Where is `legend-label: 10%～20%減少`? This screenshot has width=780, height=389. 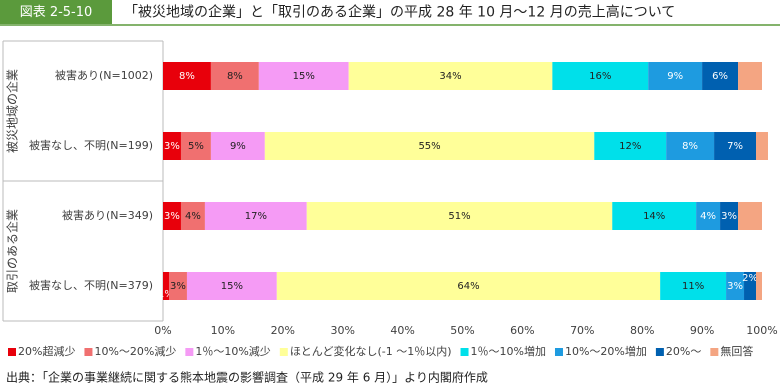 legend-label: 10%～20%減少 is located at coordinates (135, 351).